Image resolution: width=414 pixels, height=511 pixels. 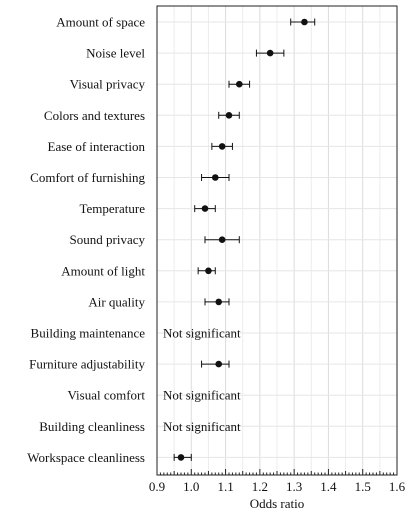 I want to click on category-label: Furniture adjustability, so click(x=87, y=364).